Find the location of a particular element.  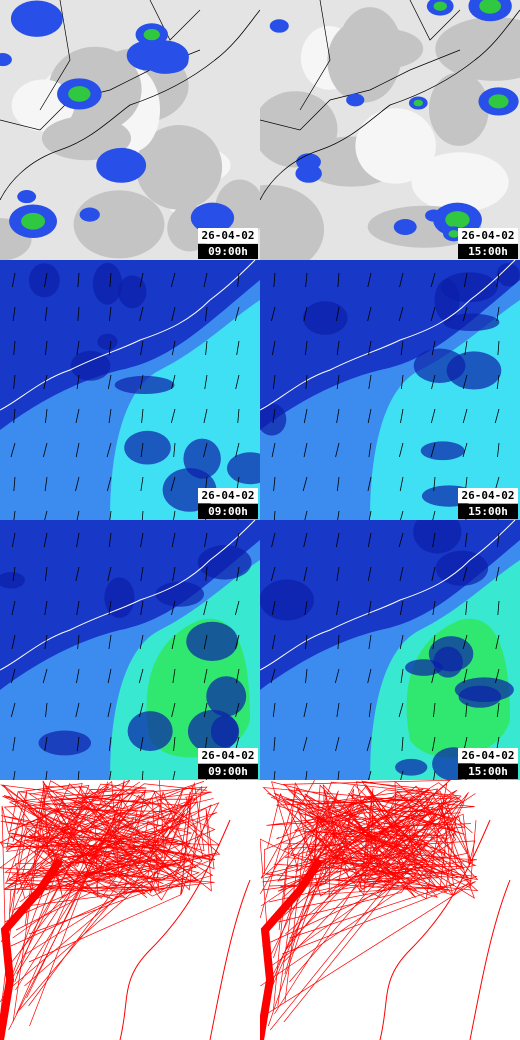

map-panel is located at coordinates (390, 910).